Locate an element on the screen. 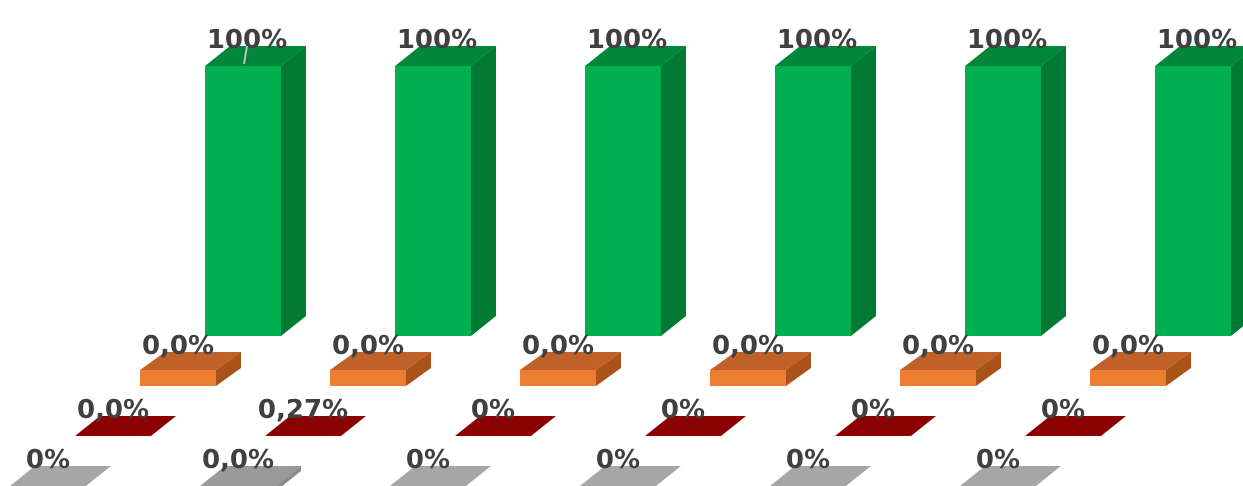  data-label-s3-c6: 0% is located at coordinates (1063, 410).